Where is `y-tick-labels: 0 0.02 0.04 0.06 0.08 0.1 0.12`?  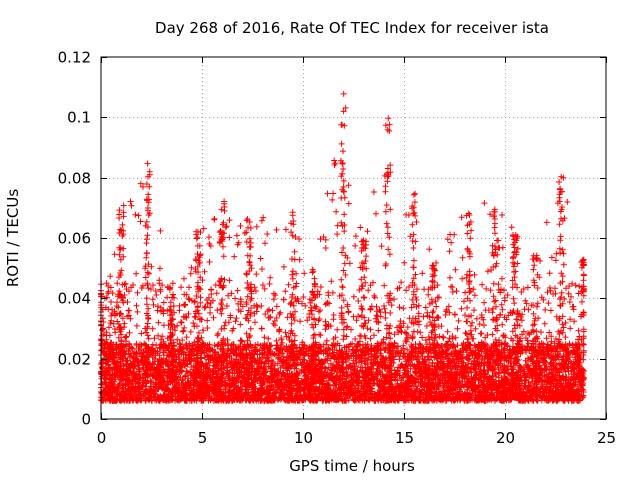
y-tick-labels: 0 0.02 0.04 0.06 0.08 0.1 0.12 is located at coordinates (74, 239).